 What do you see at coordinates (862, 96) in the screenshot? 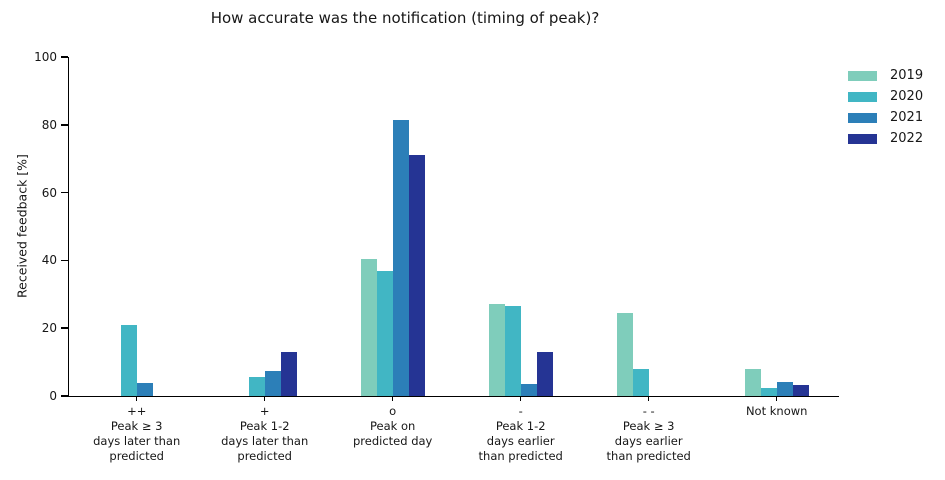
I see `legend-swatch-2020` at bounding box center [862, 96].